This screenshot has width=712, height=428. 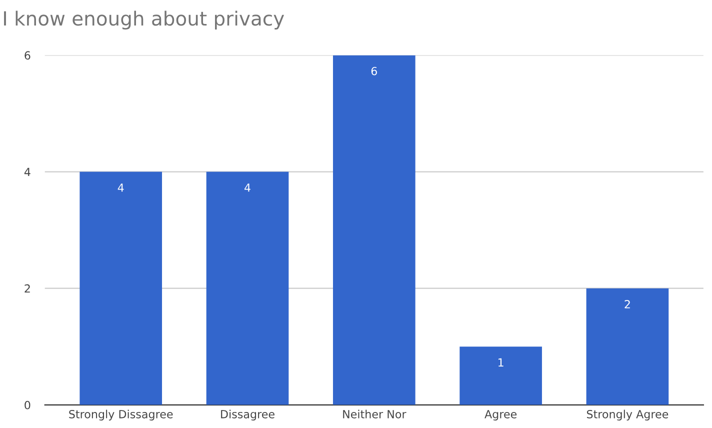 I want to click on x-tick-label: Dissagree, so click(x=247, y=415).